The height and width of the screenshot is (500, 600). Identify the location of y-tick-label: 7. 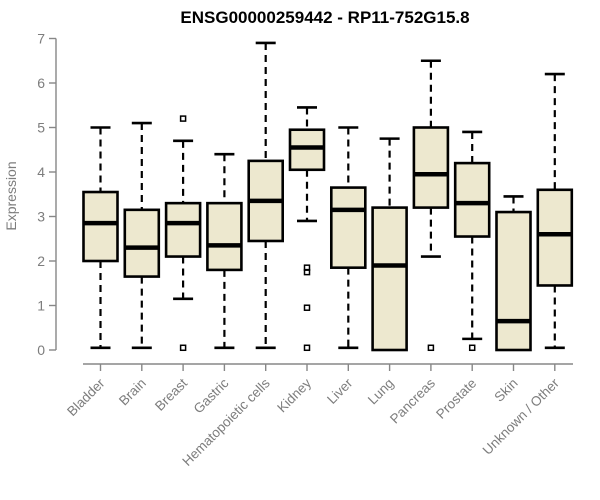
(41, 39).